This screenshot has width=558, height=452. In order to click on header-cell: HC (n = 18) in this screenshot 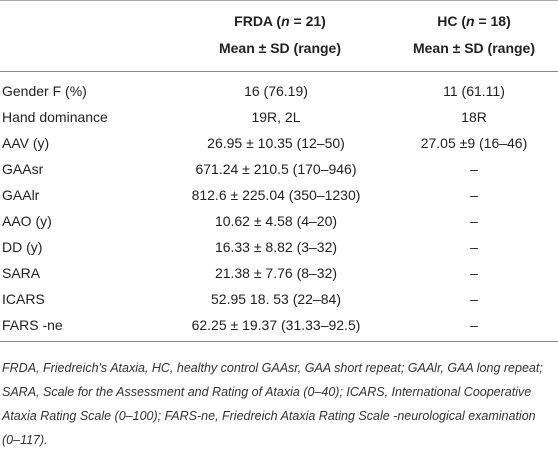, I will do `click(474, 17)`.